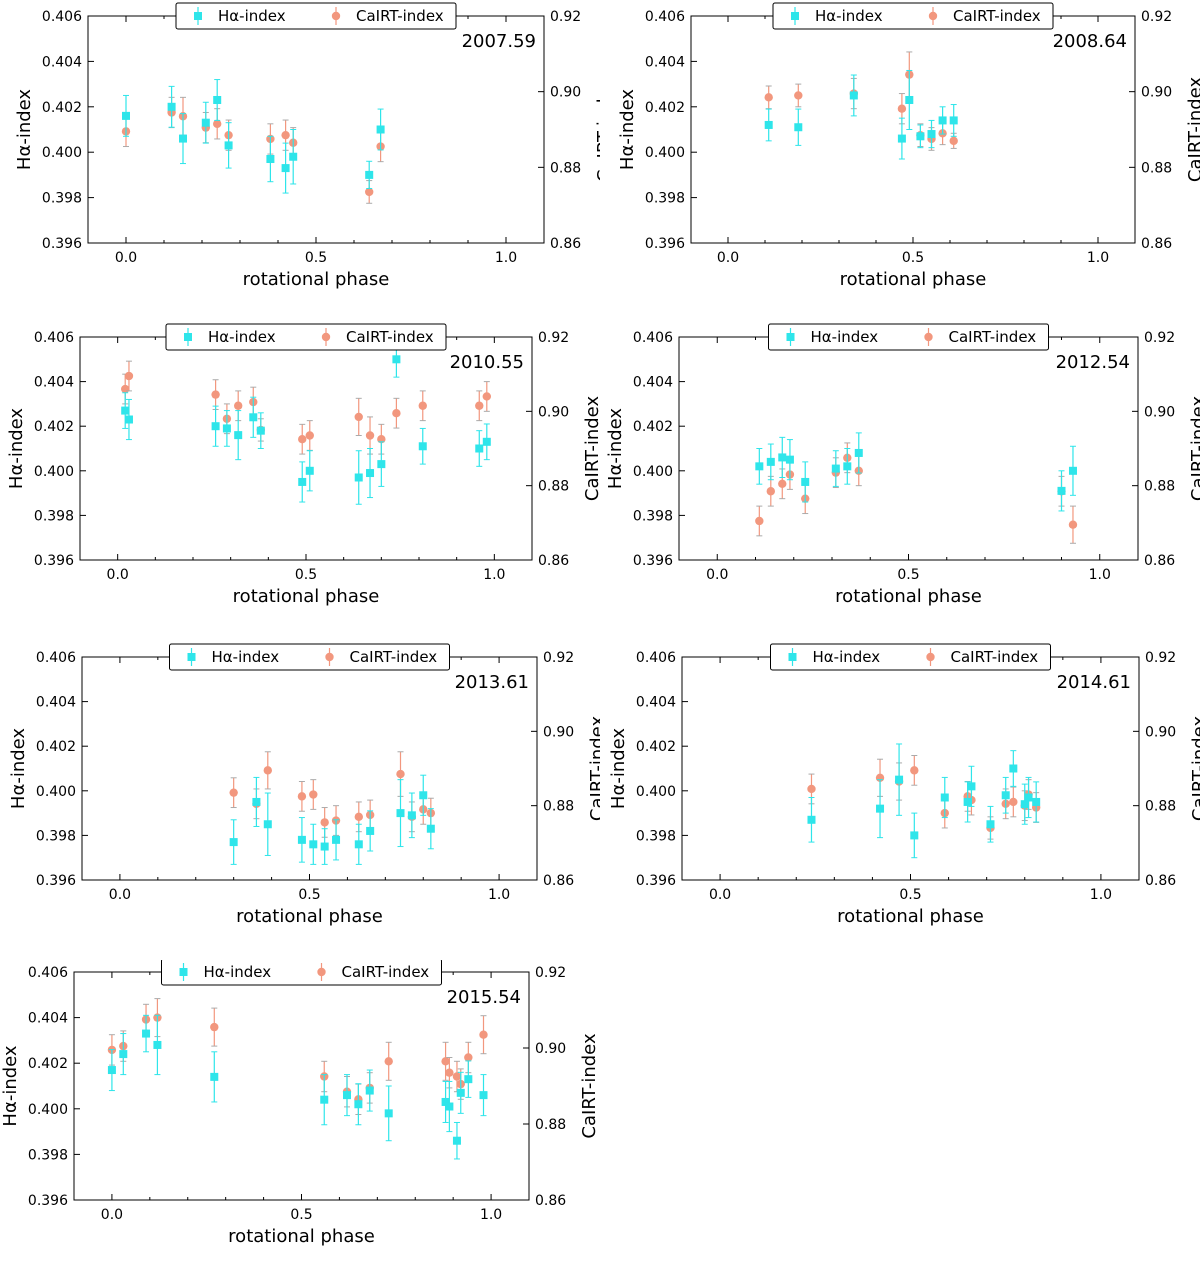  What do you see at coordinates (386, 972) in the screenshot?
I see `legend-cairt-label: CaIRT-index` at bounding box center [386, 972].